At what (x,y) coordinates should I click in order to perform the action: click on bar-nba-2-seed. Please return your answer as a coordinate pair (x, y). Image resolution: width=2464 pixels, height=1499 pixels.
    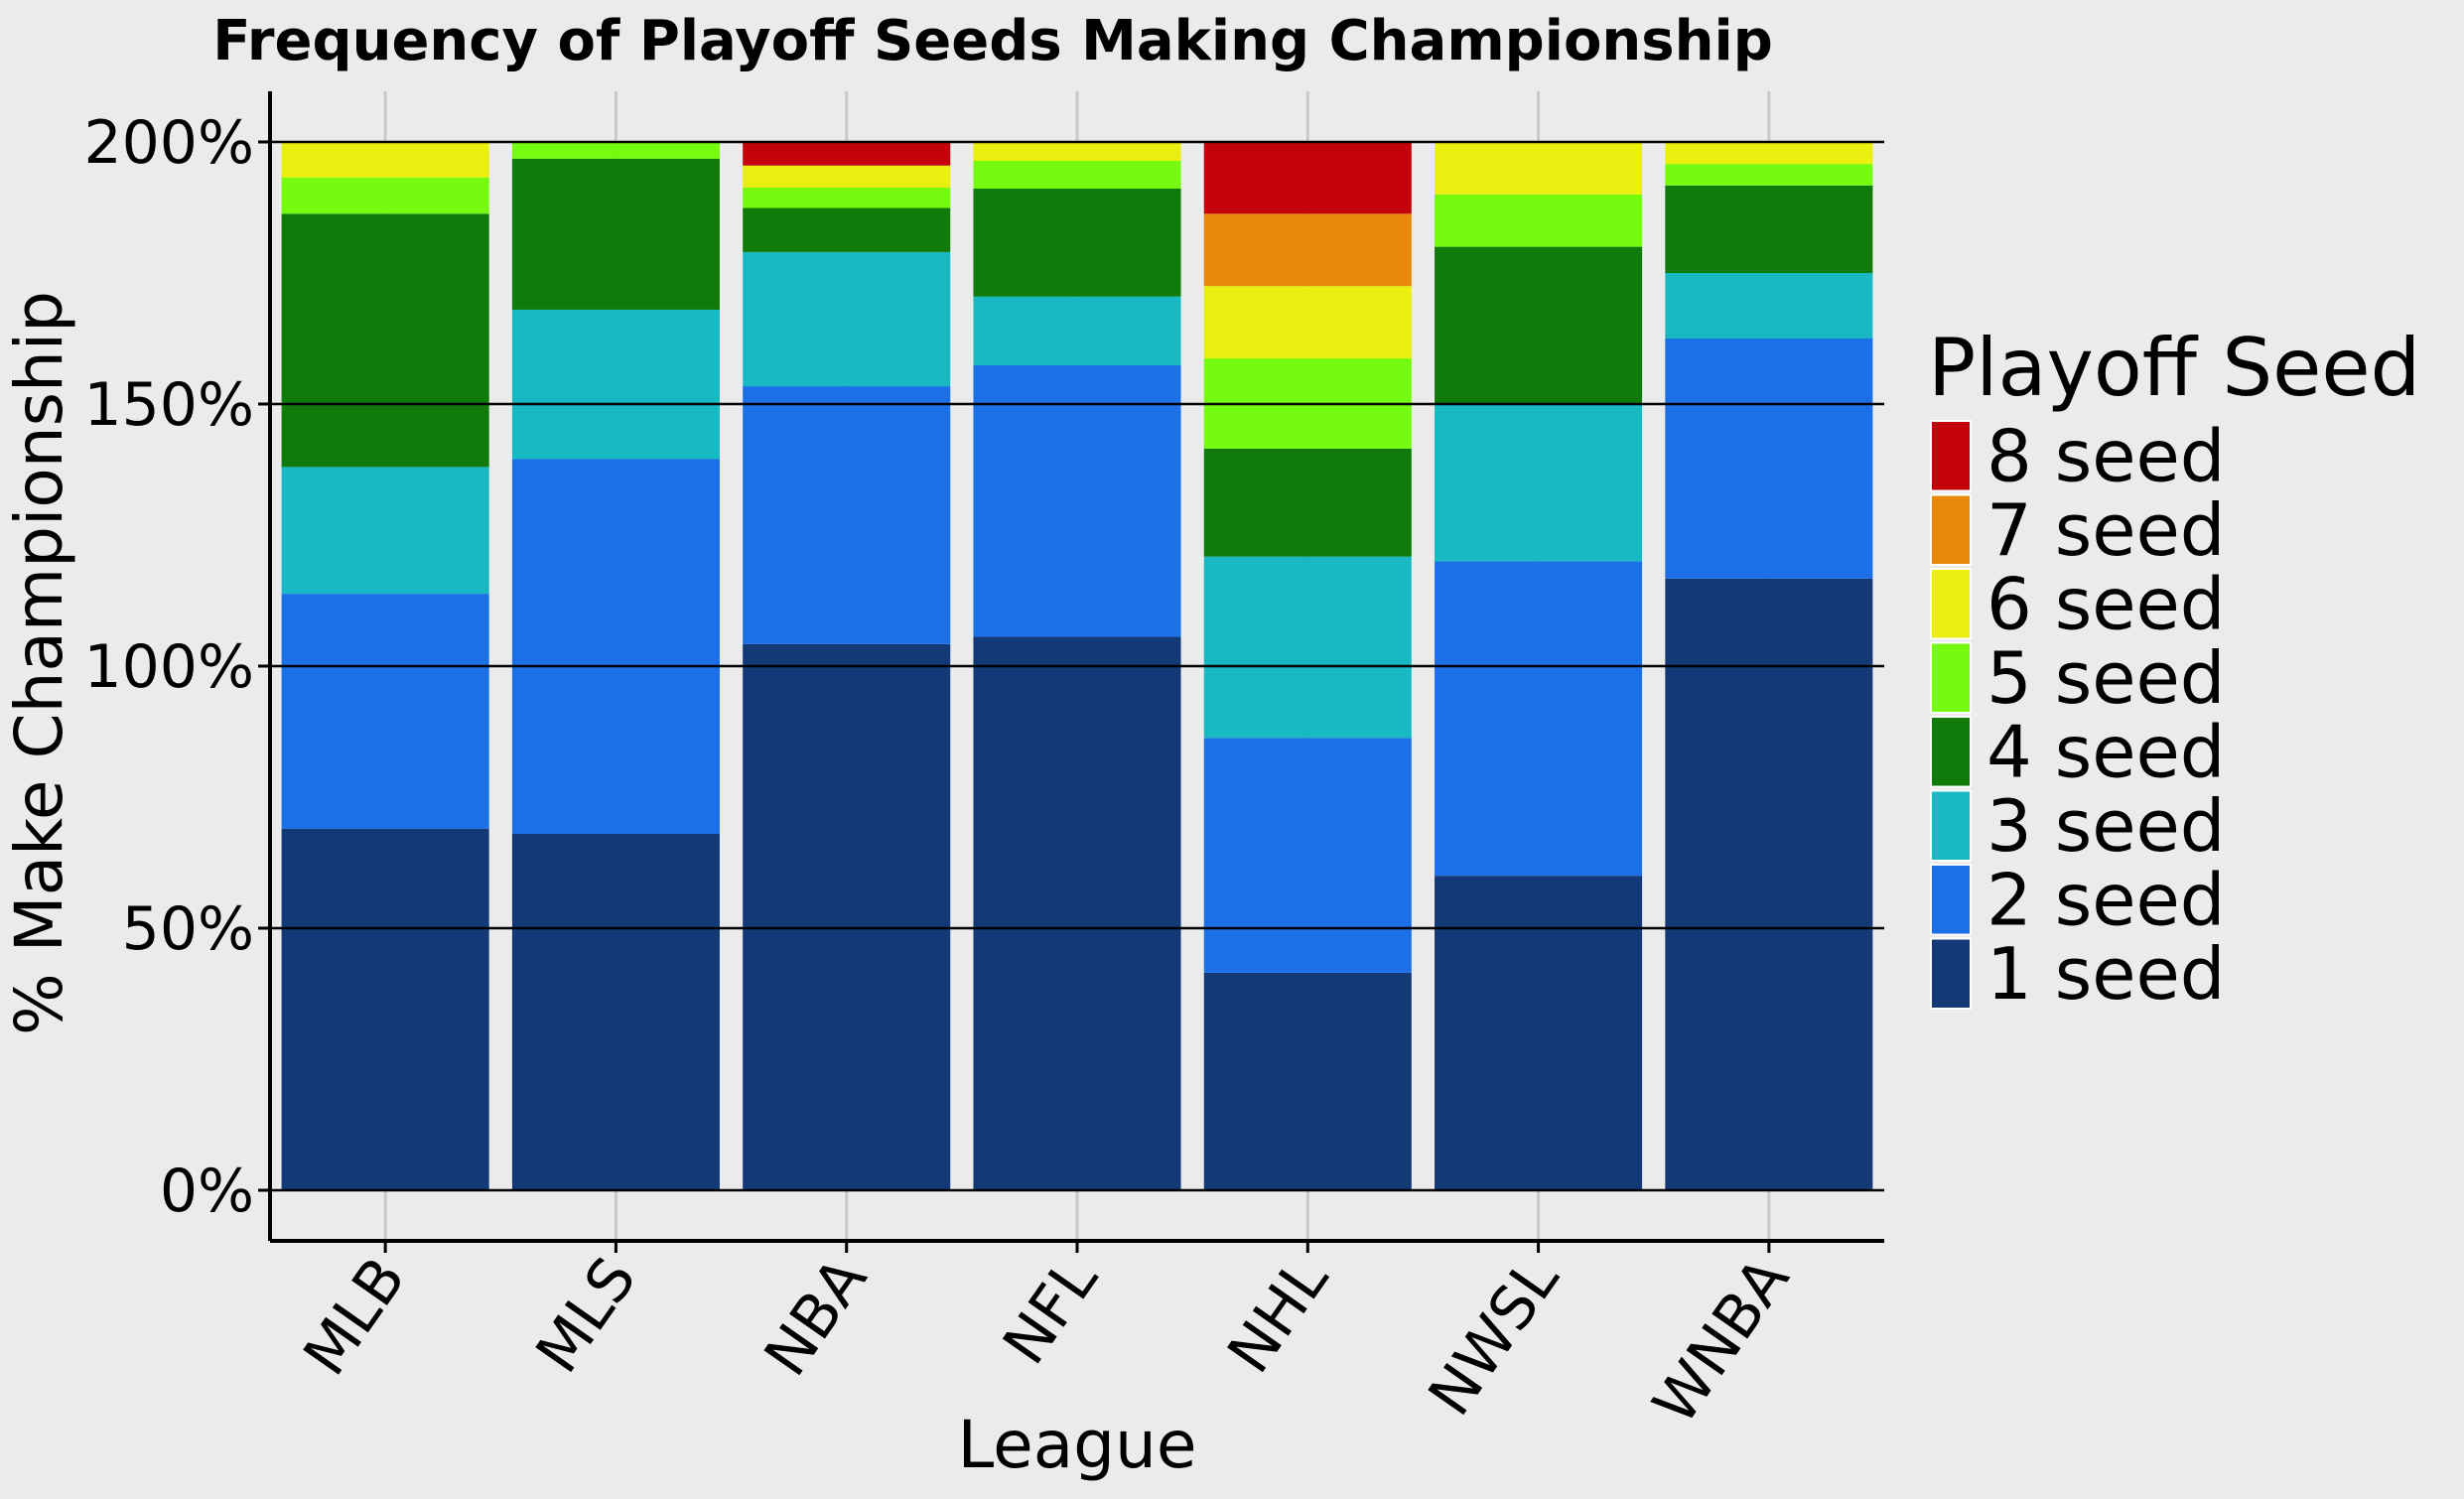
    Looking at the image, I should click on (847, 515).